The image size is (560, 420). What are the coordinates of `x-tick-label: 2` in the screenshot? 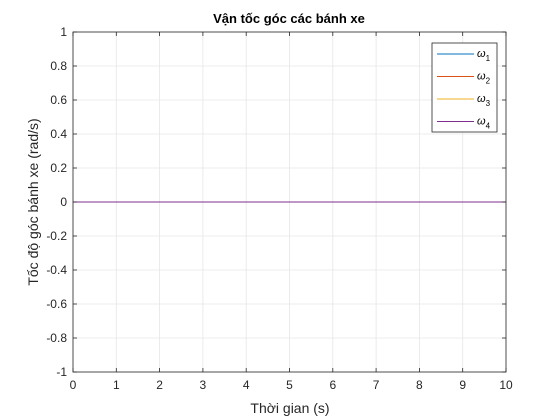 It's located at (159, 385).